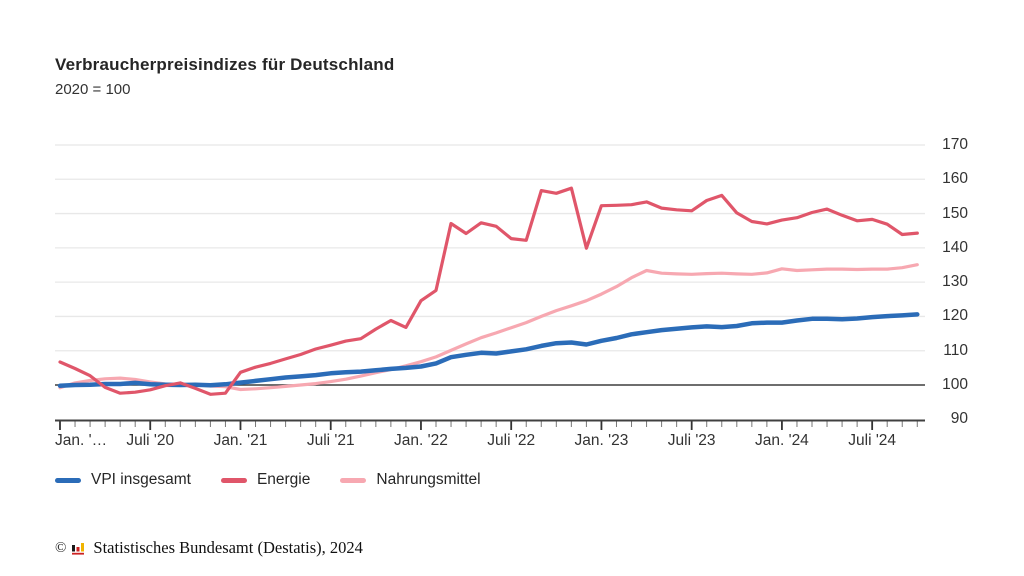 This screenshot has width=1024, height=576. I want to click on x-axis-label-8: Jan. '24, so click(782, 440).